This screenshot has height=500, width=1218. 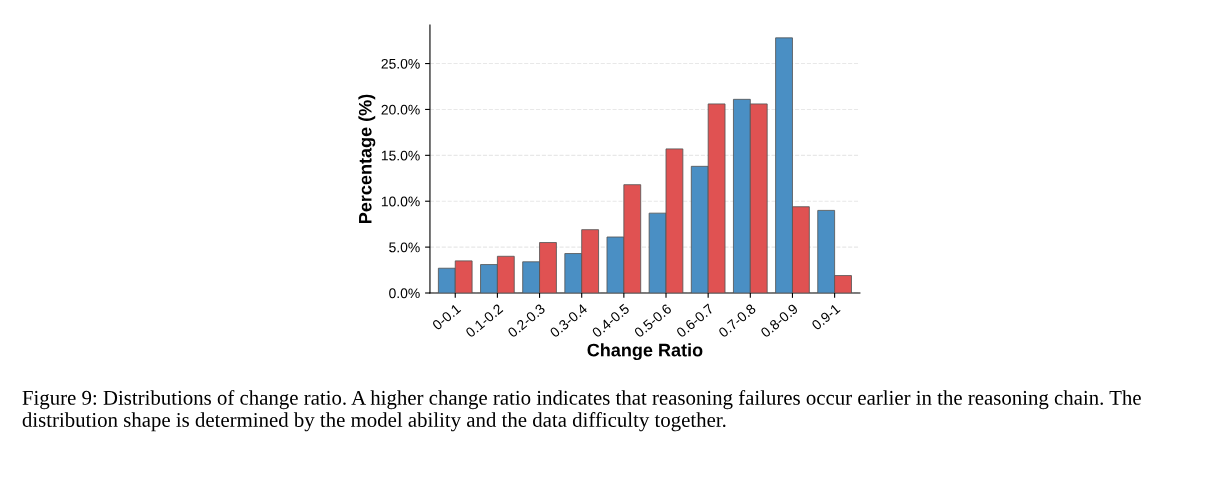 I want to click on y-axis-title: Percentage (%), so click(x=367, y=159).